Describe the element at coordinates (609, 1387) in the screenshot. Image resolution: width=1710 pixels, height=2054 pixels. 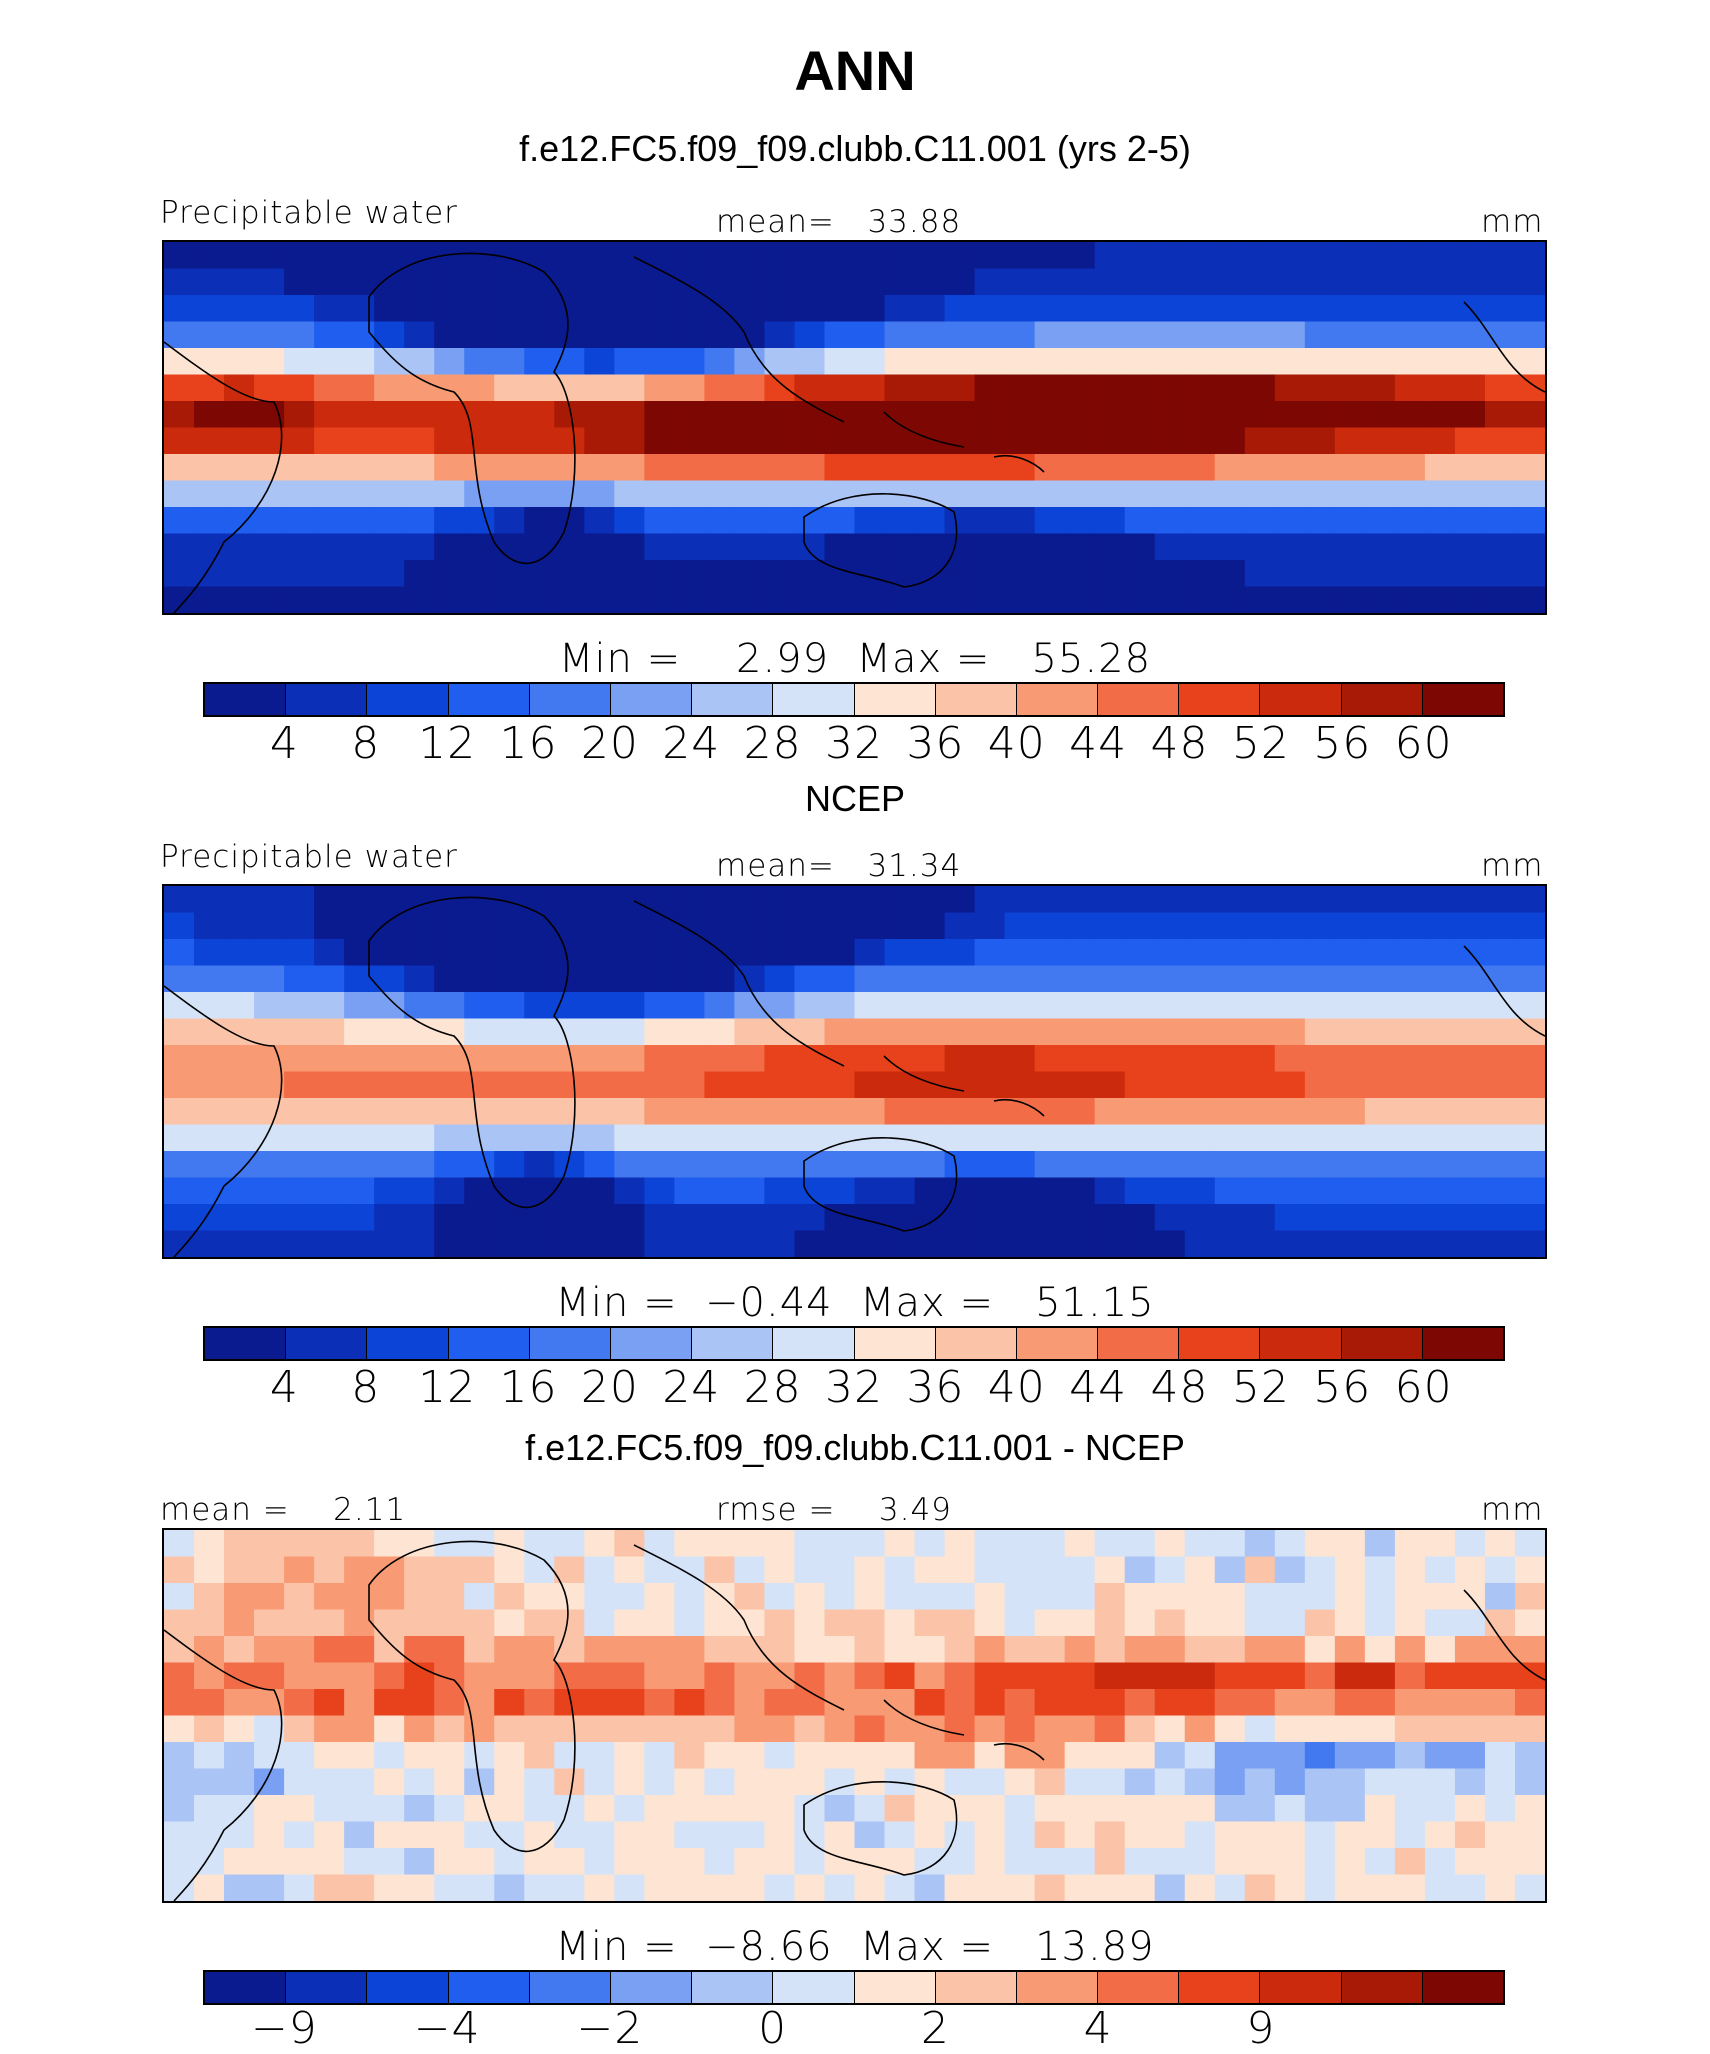
I see `colorbar-tick-label: 20` at that location.